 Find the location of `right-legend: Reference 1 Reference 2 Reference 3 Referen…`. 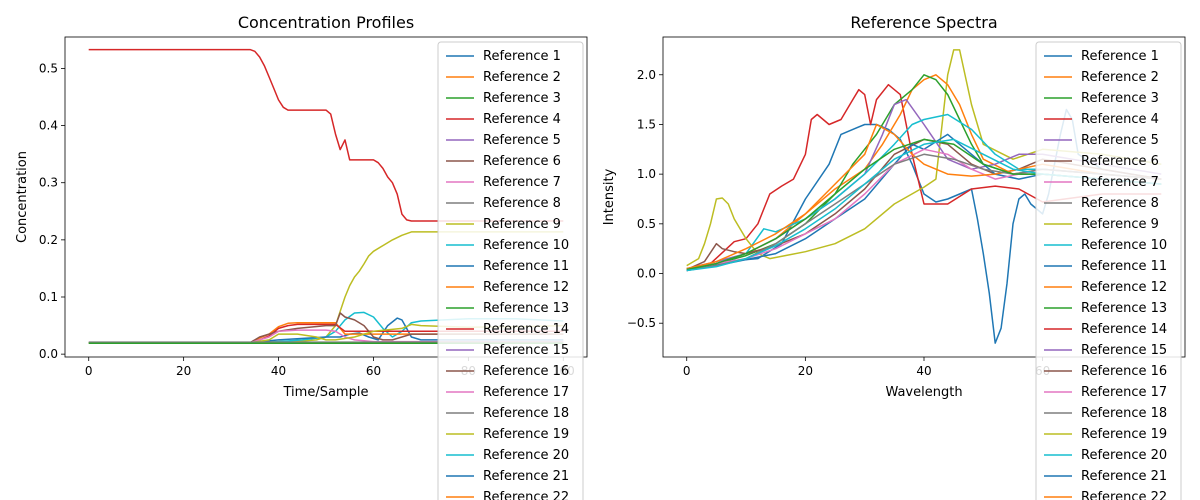

right-legend: Reference 1 Reference 2 Reference 3 Referen… is located at coordinates (1108, 270).